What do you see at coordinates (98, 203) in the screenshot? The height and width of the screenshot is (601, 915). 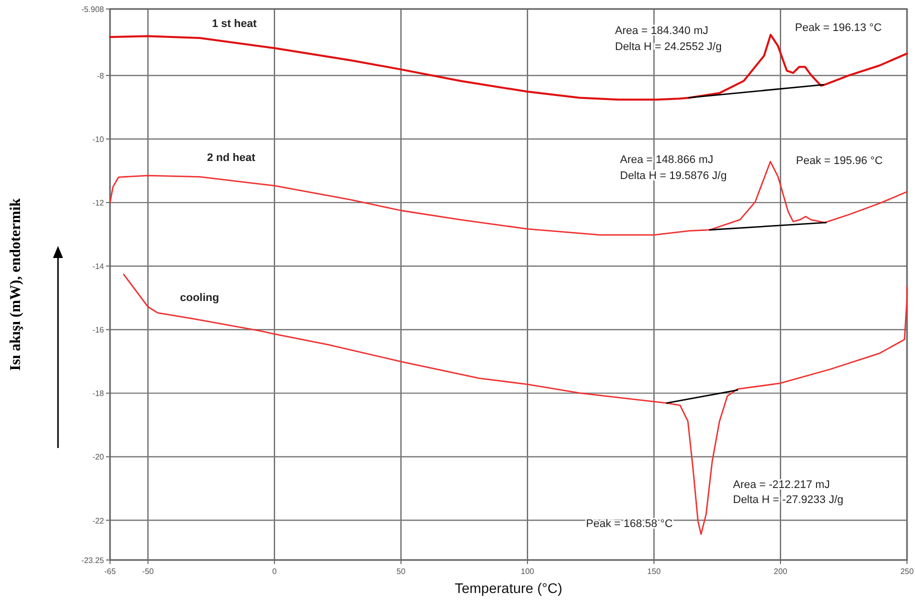 I see `y-tick-label: -12` at bounding box center [98, 203].